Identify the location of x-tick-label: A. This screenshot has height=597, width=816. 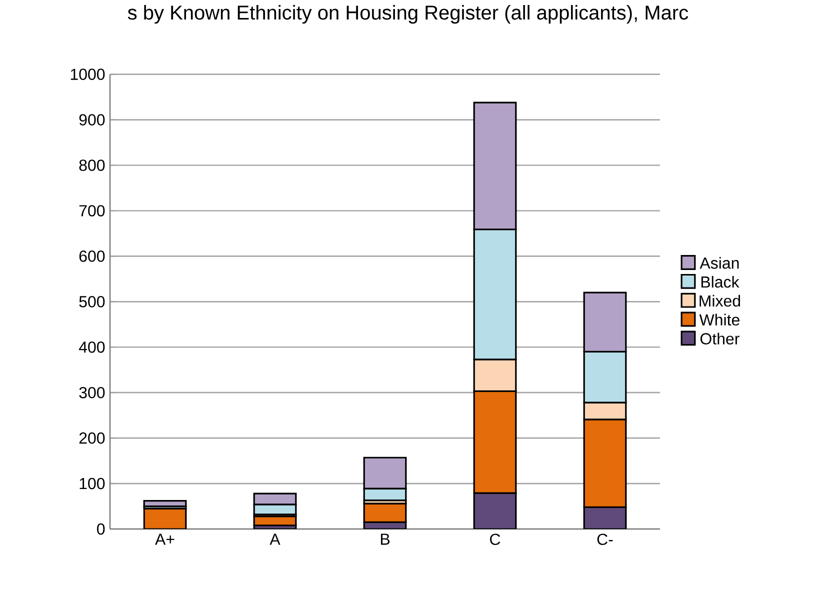
(275, 539).